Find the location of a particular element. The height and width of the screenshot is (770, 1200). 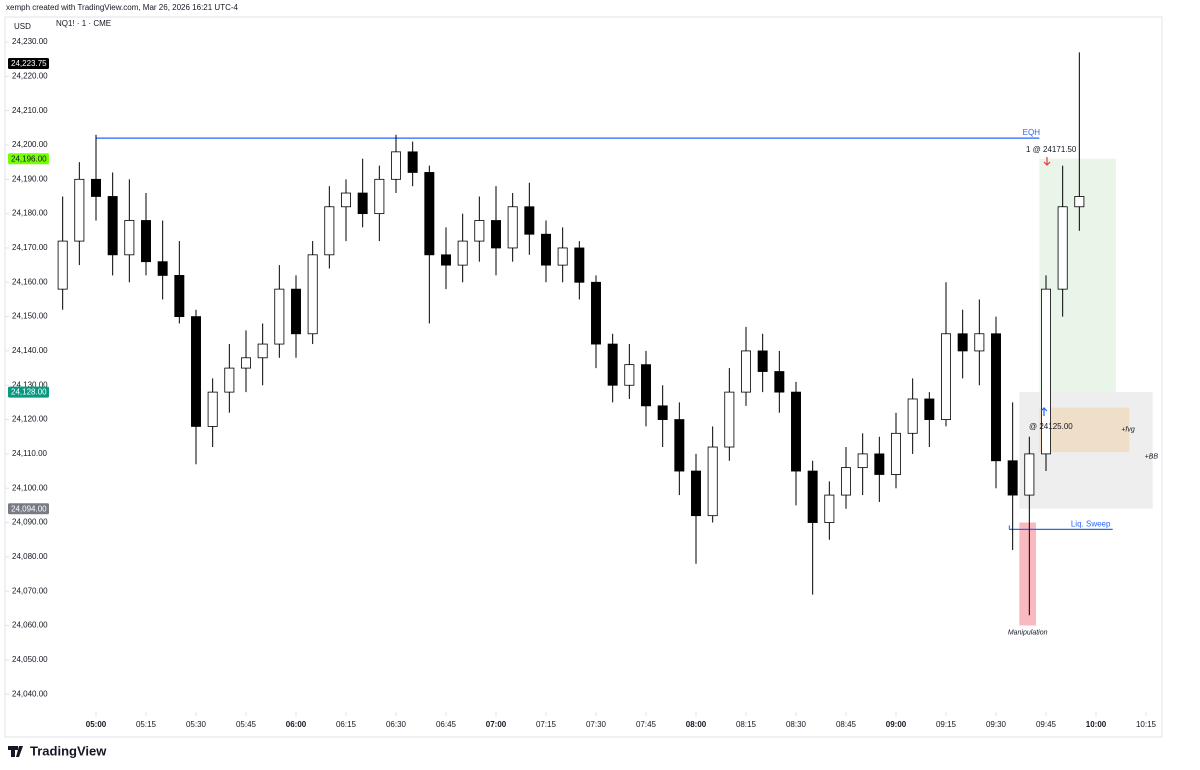

logo-icon is located at coordinates (15, 751).